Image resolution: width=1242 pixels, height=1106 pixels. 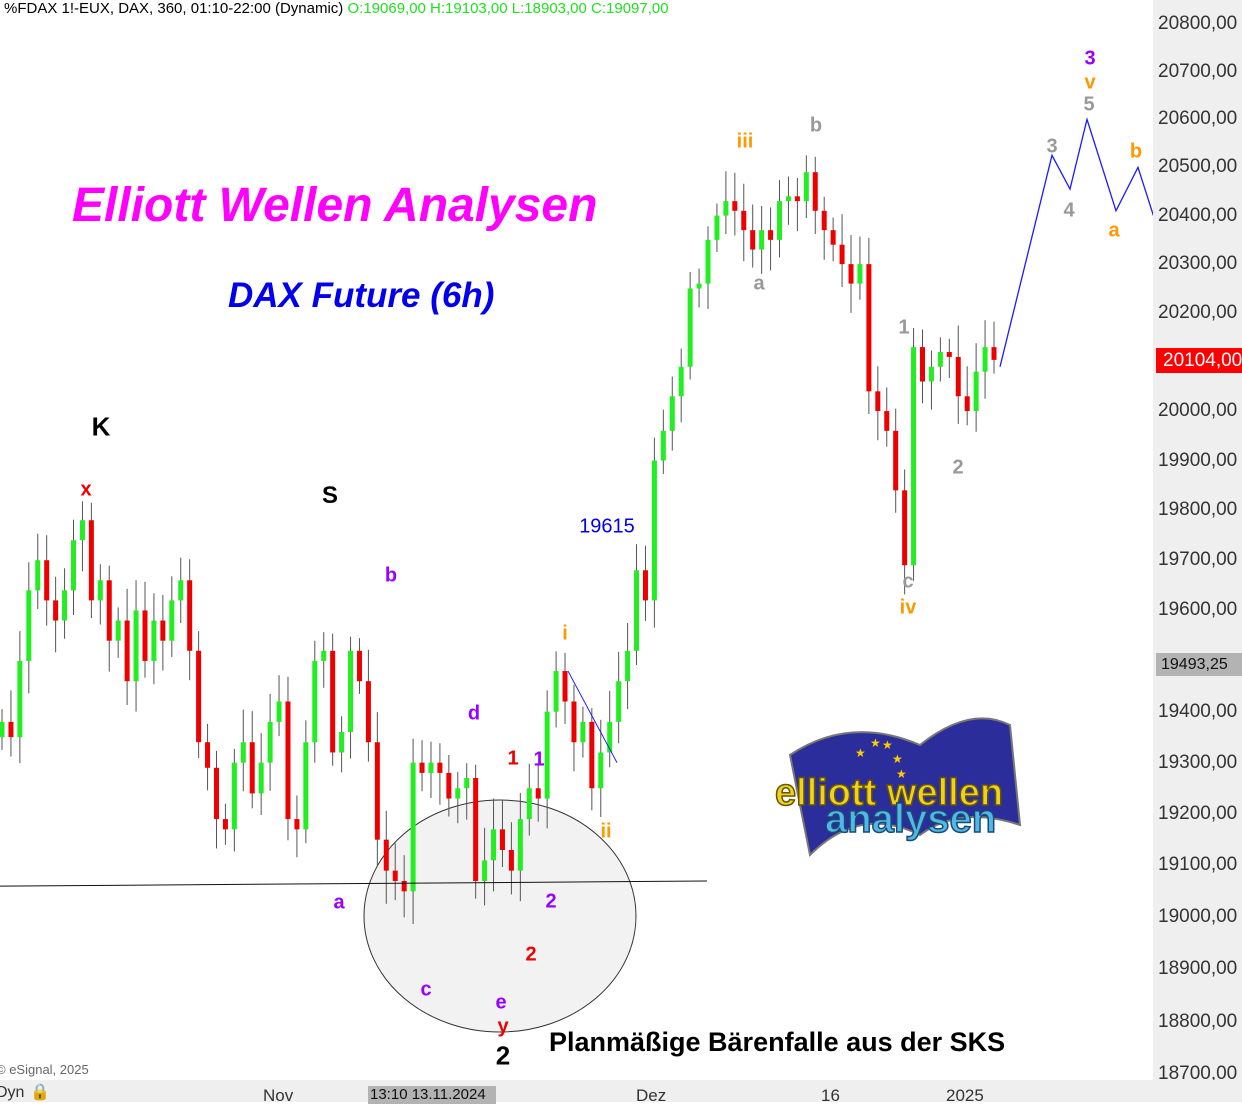 What do you see at coordinates (607, 526) in the screenshot?
I see `wave-label: 19615` at bounding box center [607, 526].